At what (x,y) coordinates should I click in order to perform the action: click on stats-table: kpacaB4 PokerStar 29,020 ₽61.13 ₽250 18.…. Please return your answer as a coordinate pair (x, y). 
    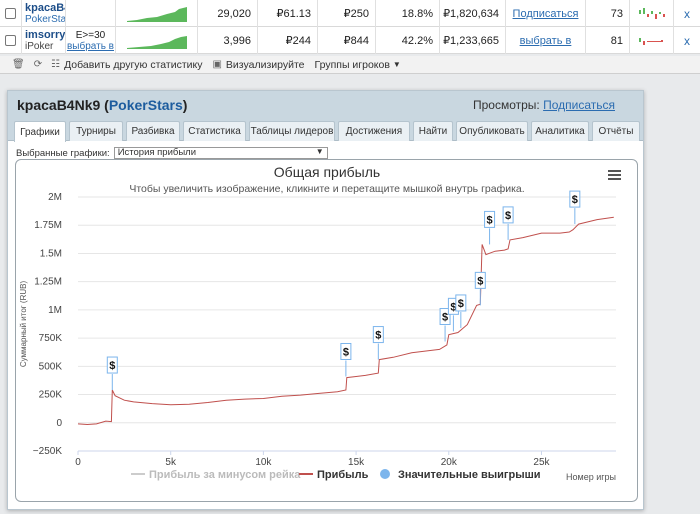
    Looking at the image, I should click on (350, 27).